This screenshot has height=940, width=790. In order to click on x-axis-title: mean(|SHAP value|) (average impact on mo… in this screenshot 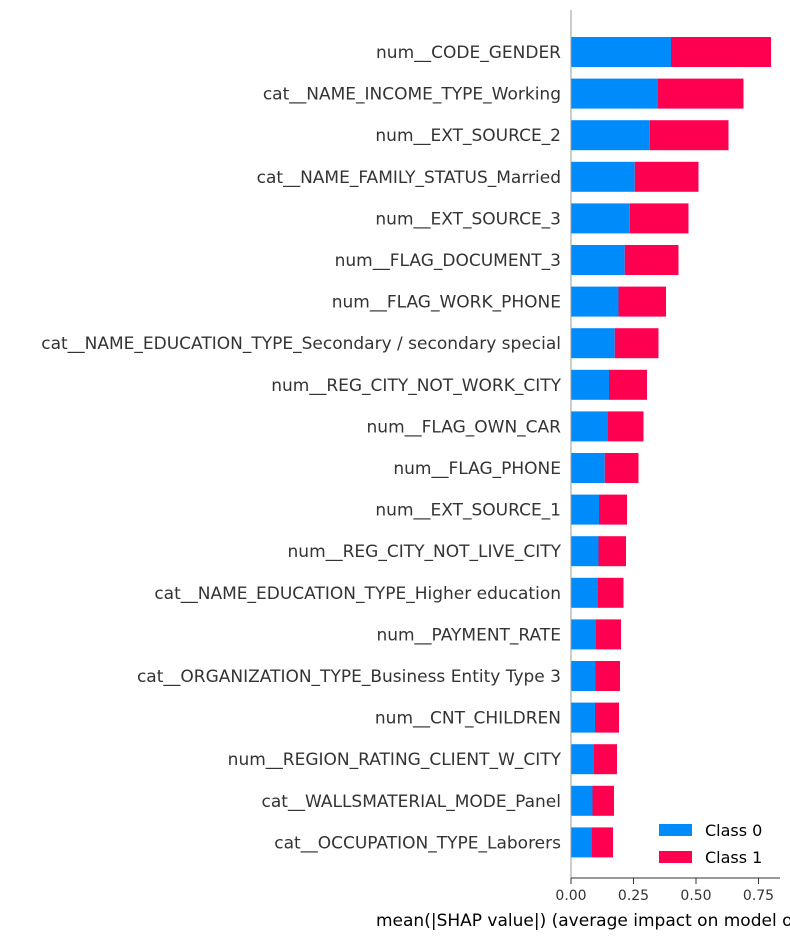, I will do `click(583, 921)`.